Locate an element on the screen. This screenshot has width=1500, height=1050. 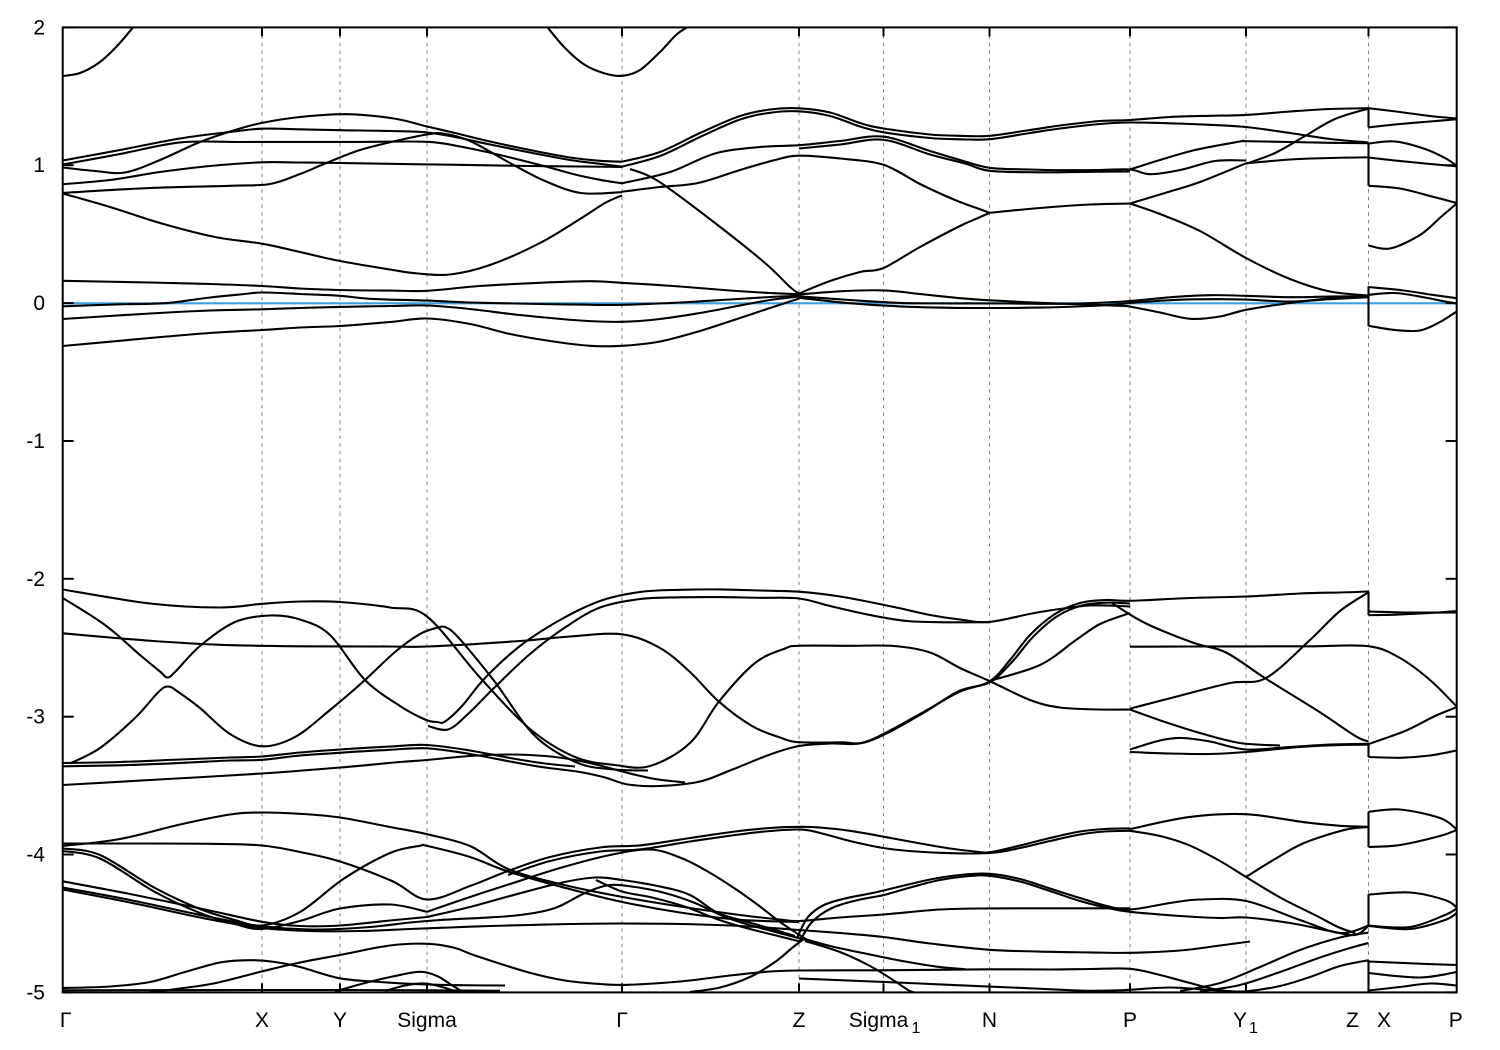
svg-text: 0 is located at coordinates (39, 303).